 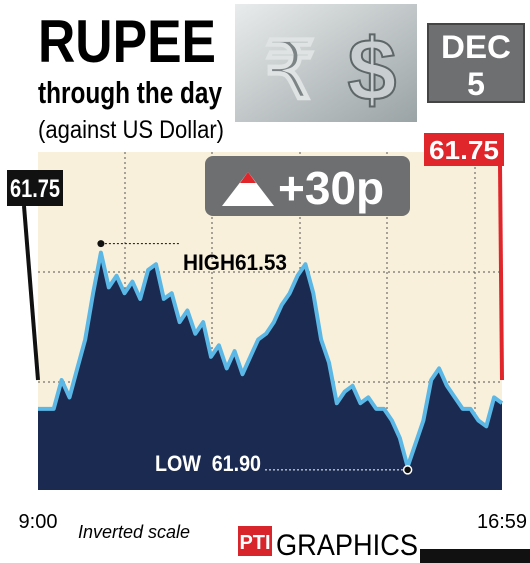 I want to click on high-value: 61.53, so click(x=261, y=262).